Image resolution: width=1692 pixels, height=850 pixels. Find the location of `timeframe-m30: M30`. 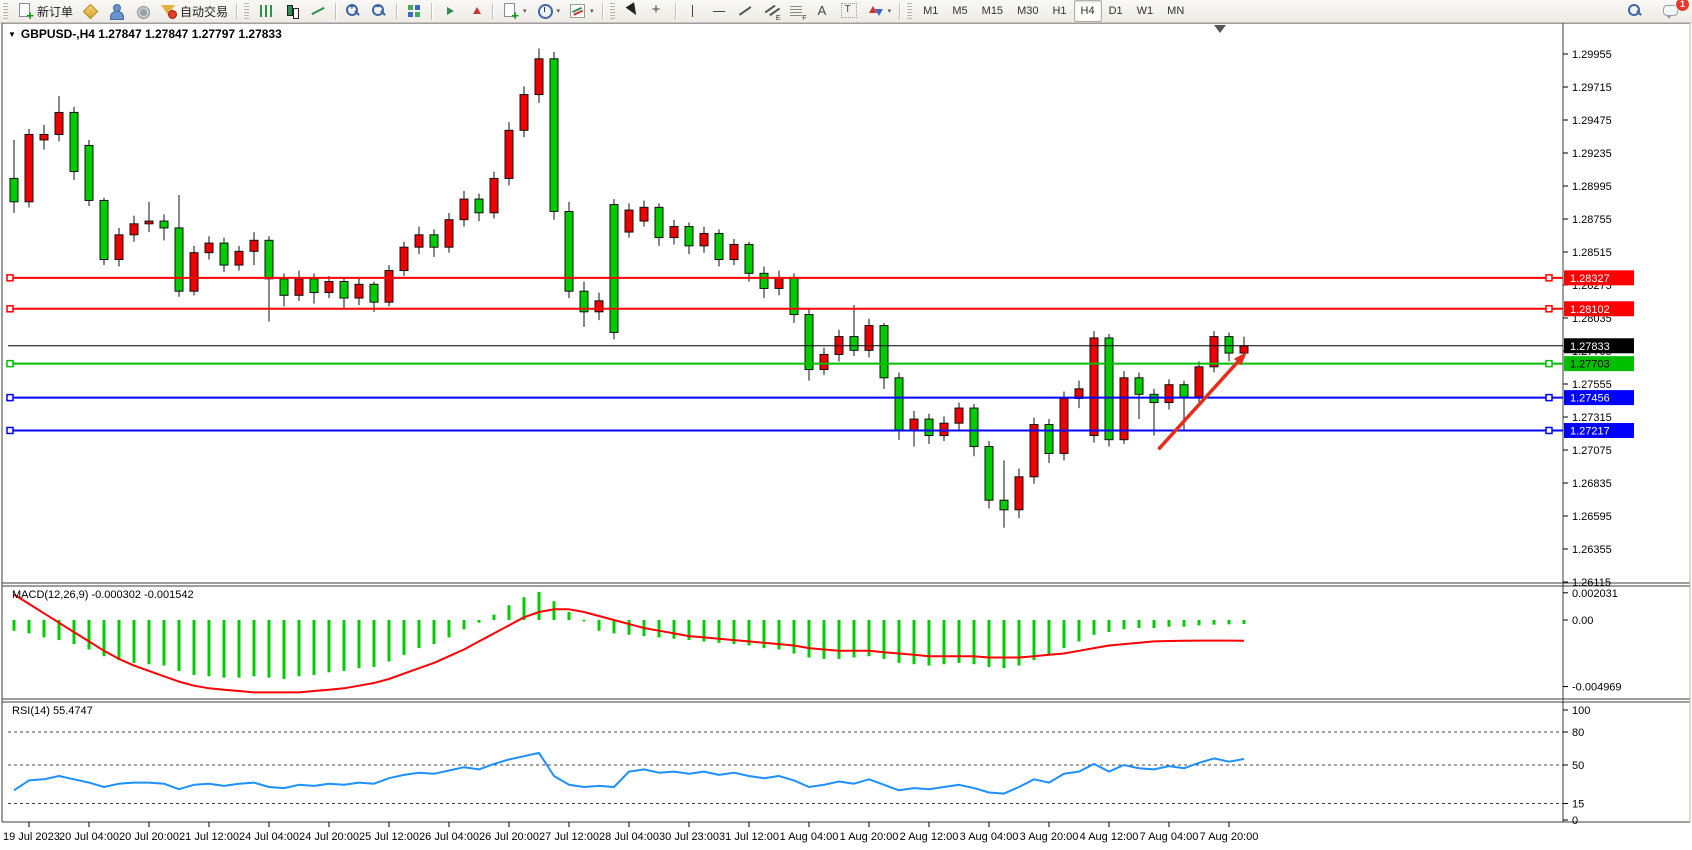

timeframe-m30: M30 is located at coordinates (1028, 11).